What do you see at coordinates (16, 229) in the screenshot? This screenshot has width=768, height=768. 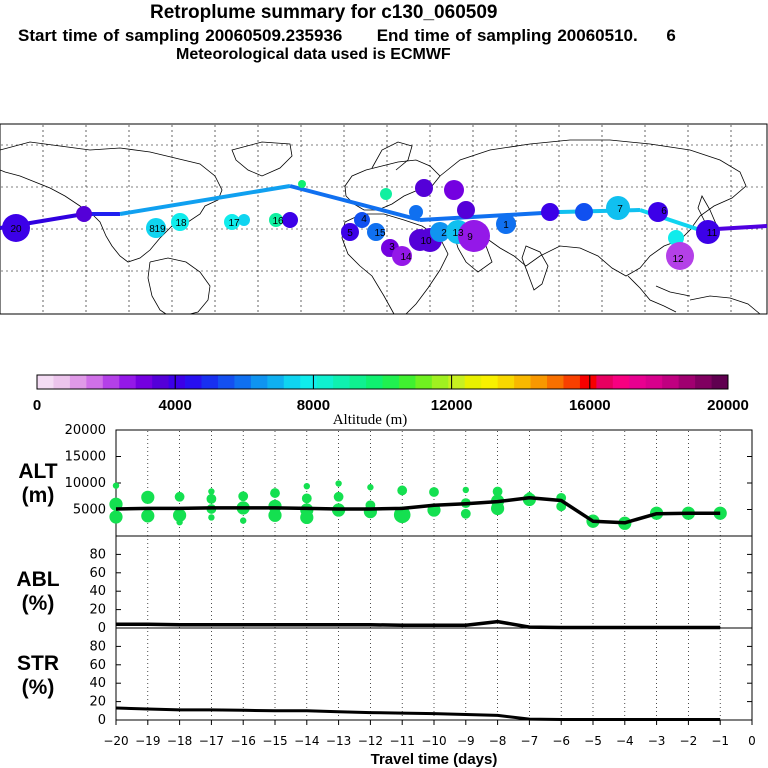 I see `plume-day-label: 20` at bounding box center [16, 229].